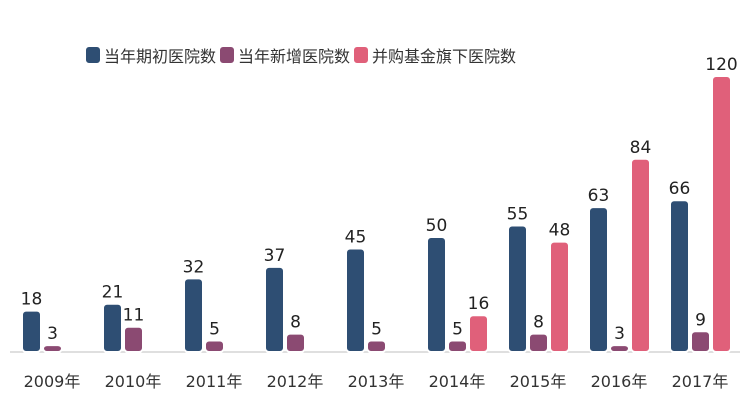 The height and width of the screenshot is (400, 750). What do you see at coordinates (356, 238) in the screenshot?
I see `data-label-s0-4: 45` at bounding box center [356, 238].